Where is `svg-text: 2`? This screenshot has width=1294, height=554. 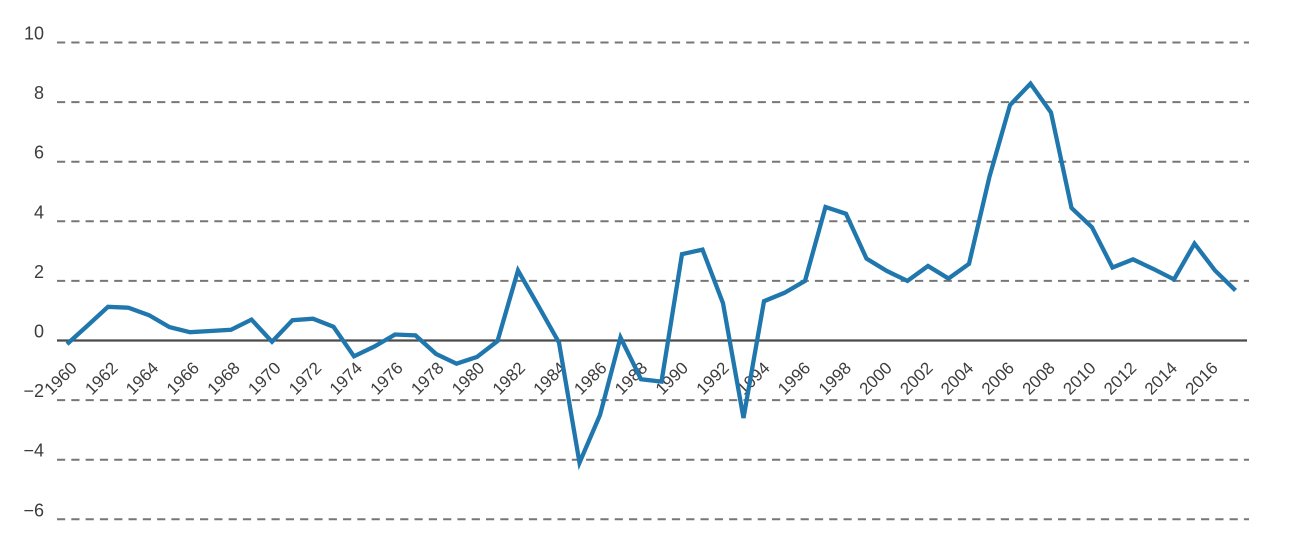
svg-text: 2 is located at coordinates (39, 272).